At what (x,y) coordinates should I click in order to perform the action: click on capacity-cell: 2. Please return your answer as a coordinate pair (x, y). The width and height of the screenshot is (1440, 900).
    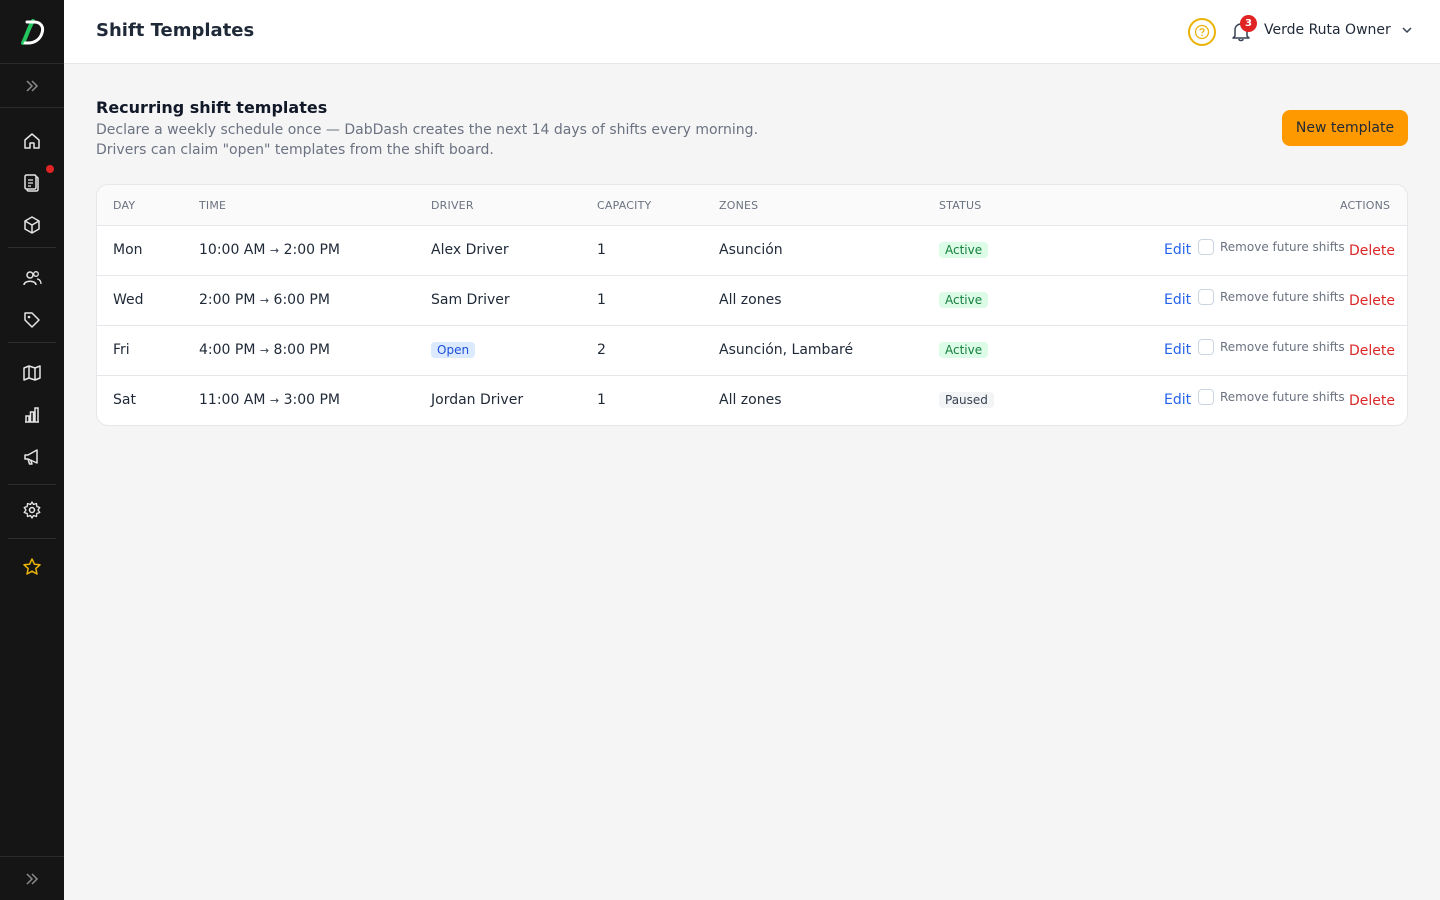
    Looking at the image, I should click on (601, 350).